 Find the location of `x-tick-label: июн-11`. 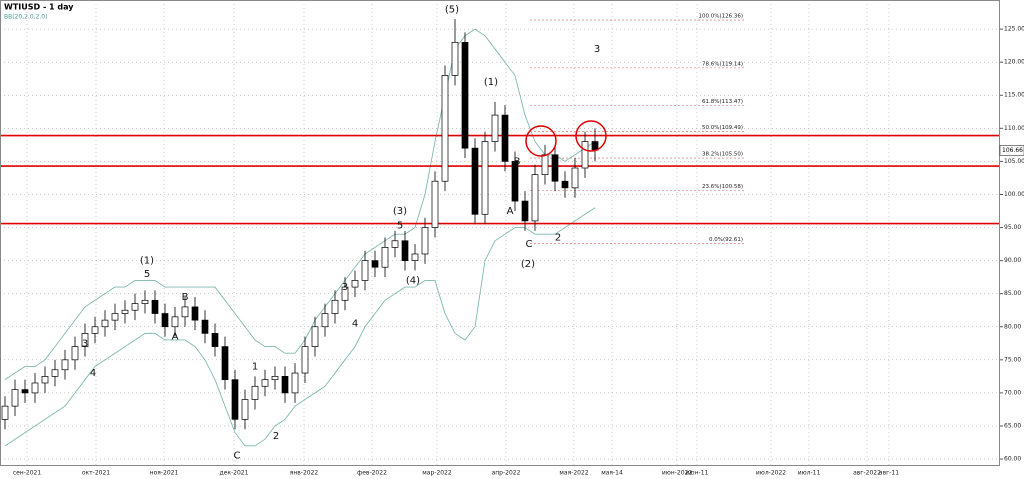

x-tick-label: июн-11 is located at coordinates (697, 473).